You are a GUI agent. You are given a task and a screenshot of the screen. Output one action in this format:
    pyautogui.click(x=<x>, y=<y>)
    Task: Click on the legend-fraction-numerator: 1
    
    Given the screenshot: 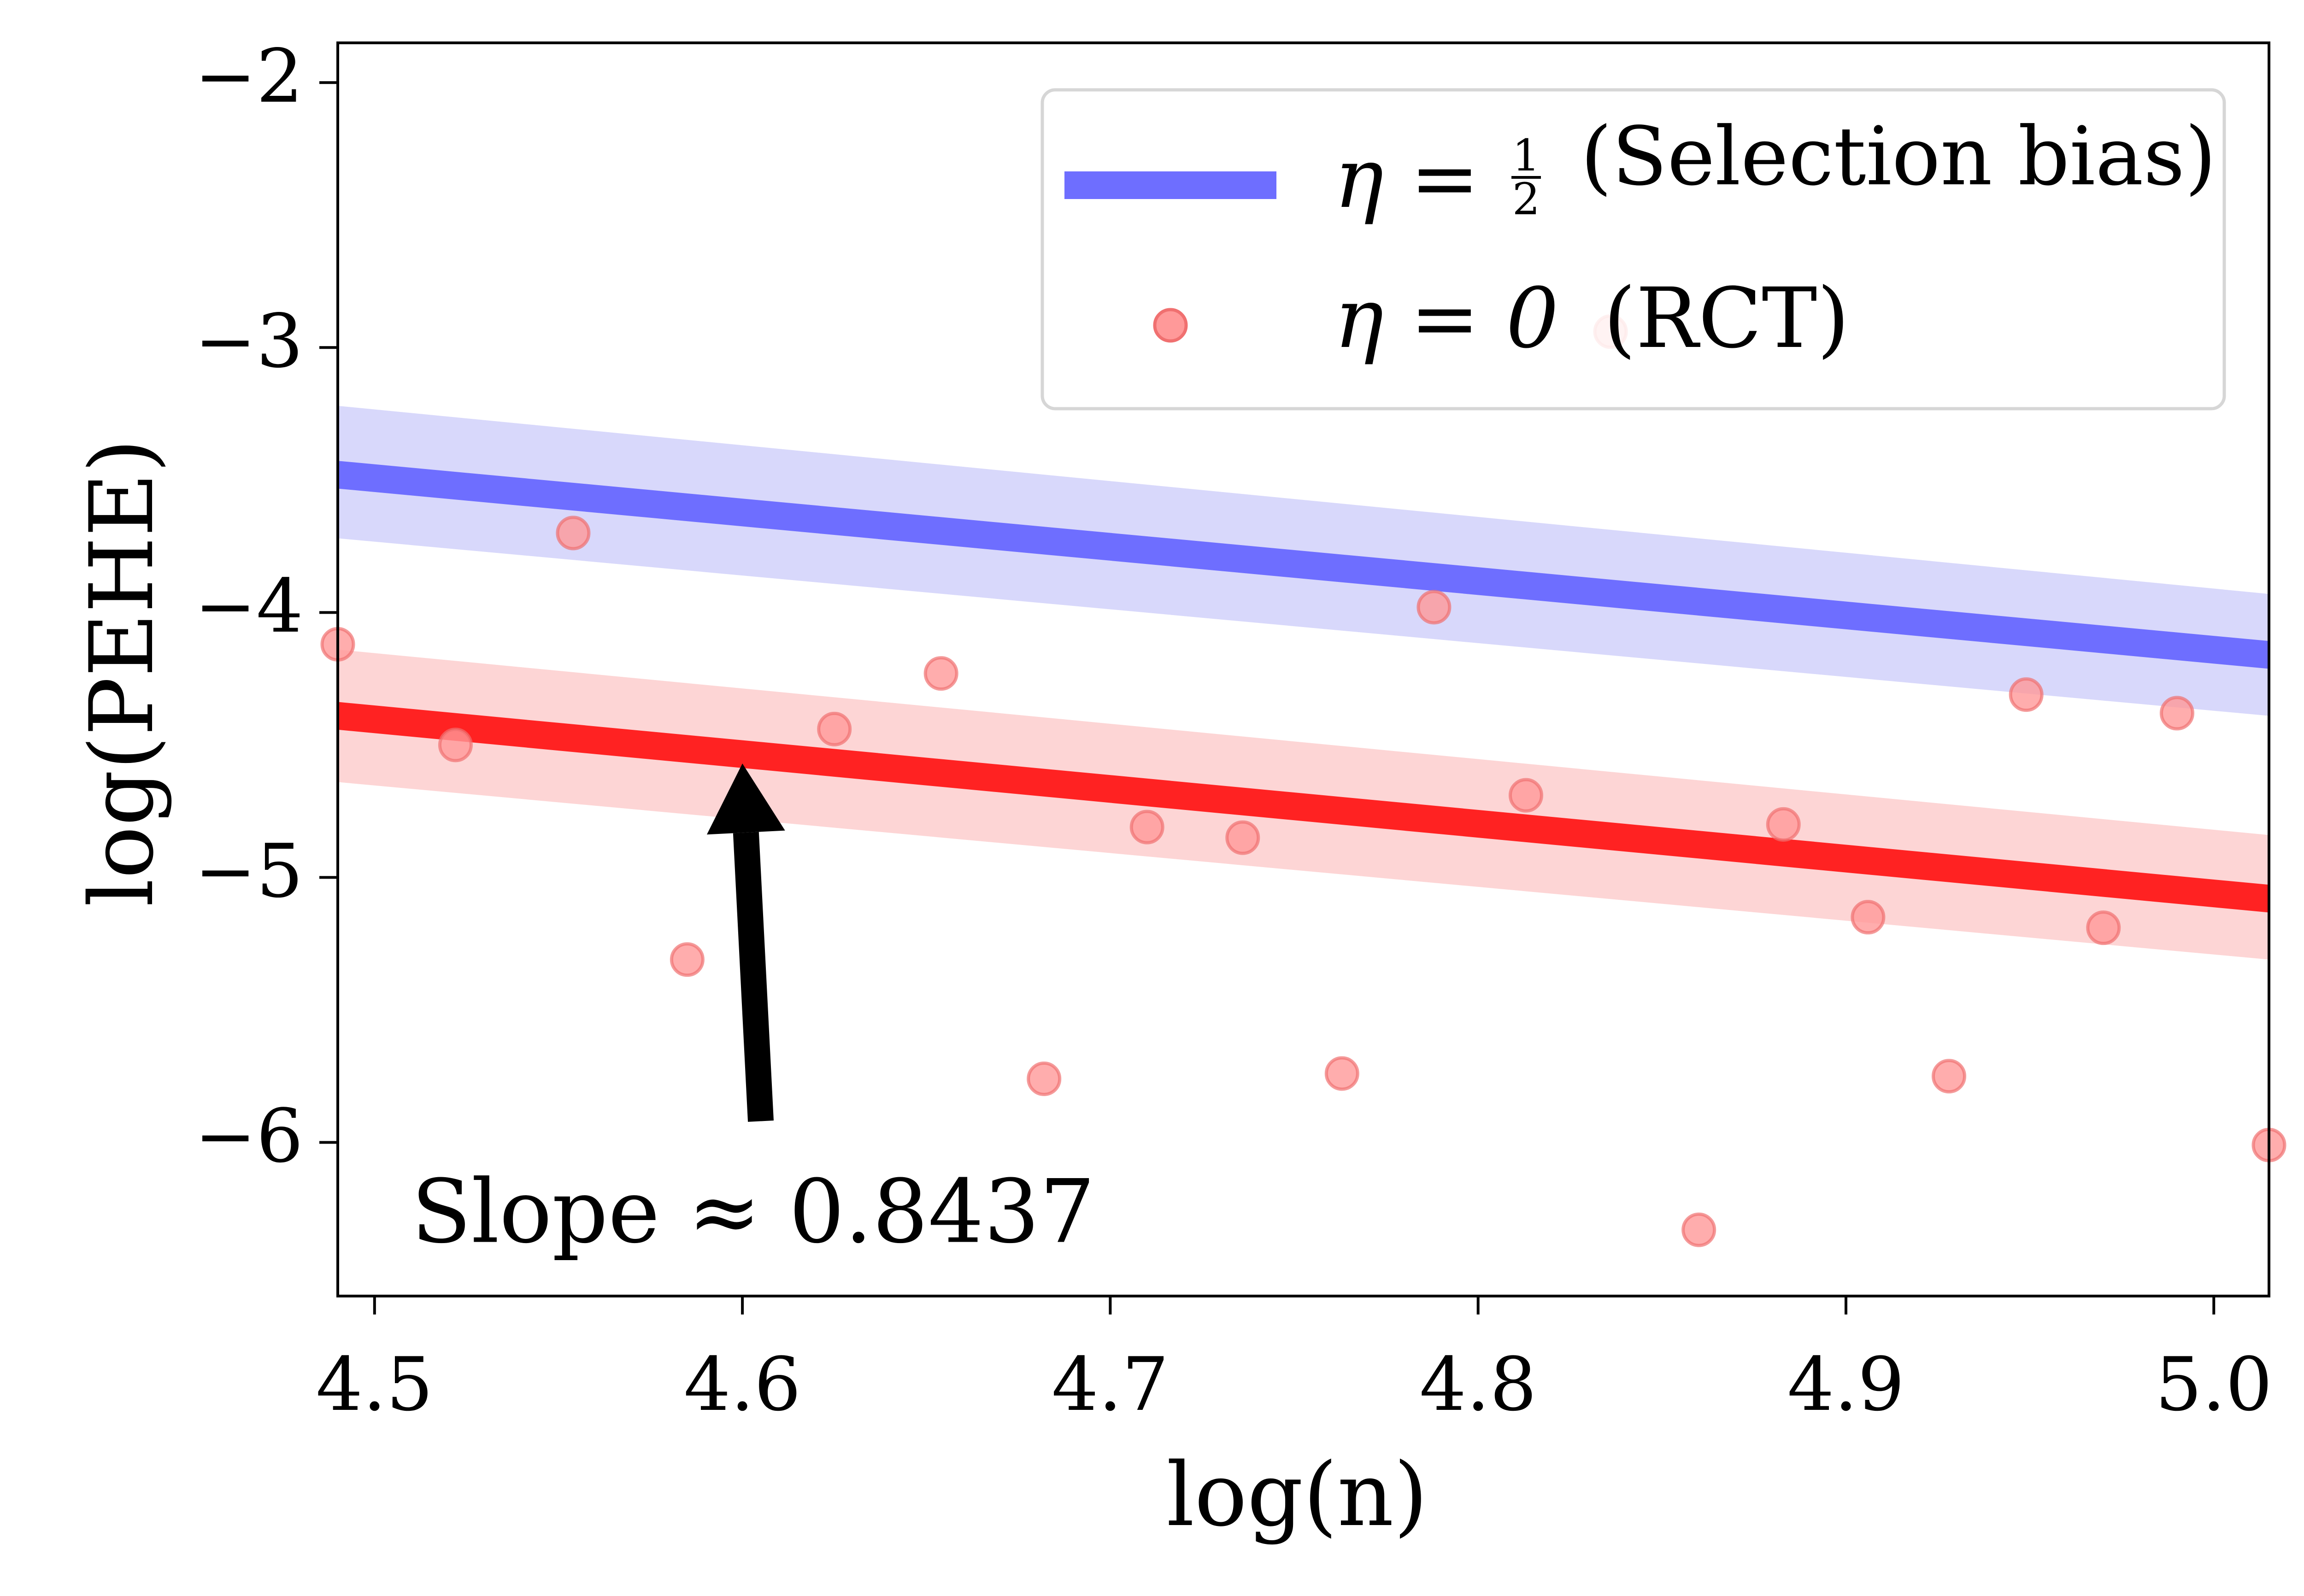 What is the action you would take?
    pyautogui.click(x=1526, y=156)
    